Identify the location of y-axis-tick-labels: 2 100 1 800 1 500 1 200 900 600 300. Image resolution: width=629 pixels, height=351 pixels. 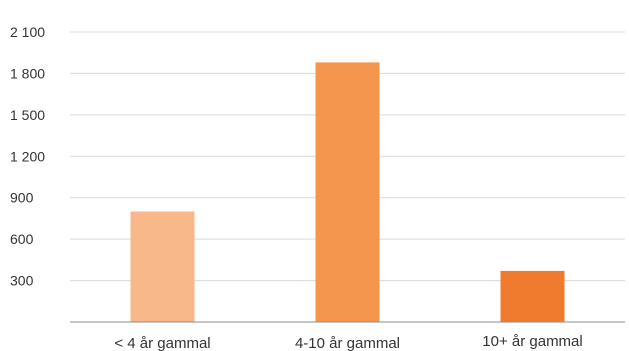
(27, 156).